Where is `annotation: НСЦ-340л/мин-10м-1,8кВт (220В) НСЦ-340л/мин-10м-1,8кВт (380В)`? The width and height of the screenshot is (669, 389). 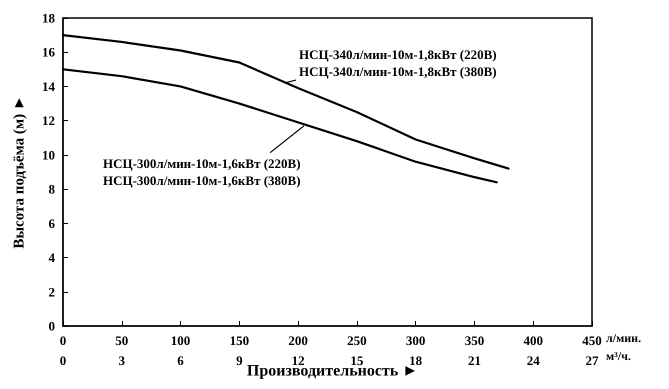 annotation: НСЦ-340л/мин-10м-1,8кВт (220В) НСЦ-340л/мин-10м-1,8кВт (380В) is located at coordinates (398, 63).